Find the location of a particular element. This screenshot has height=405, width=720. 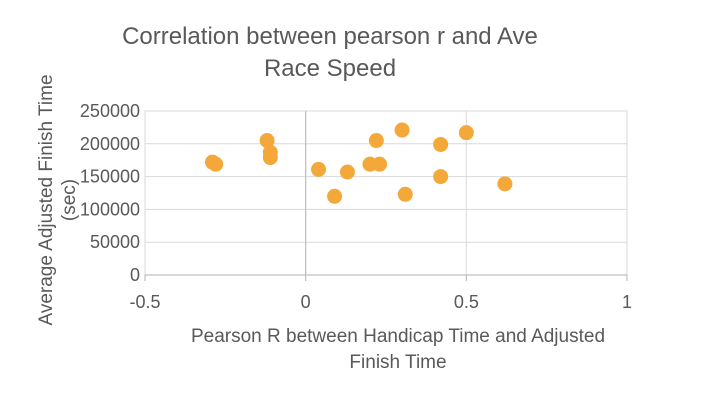

x-tick-label: 0.5 is located at coordinates (466, 302).